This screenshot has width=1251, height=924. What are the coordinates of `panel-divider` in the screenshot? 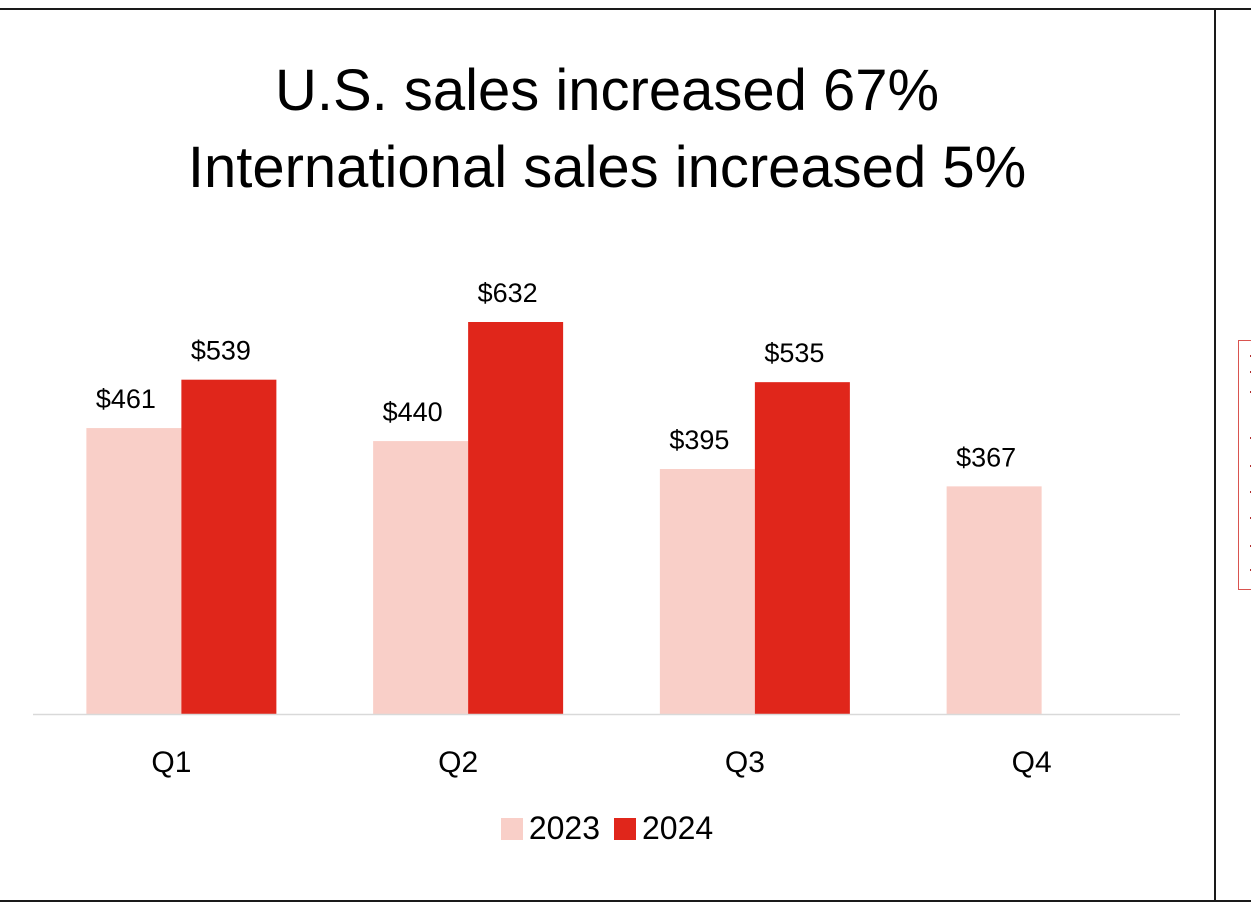 It's located at (1215, 455).